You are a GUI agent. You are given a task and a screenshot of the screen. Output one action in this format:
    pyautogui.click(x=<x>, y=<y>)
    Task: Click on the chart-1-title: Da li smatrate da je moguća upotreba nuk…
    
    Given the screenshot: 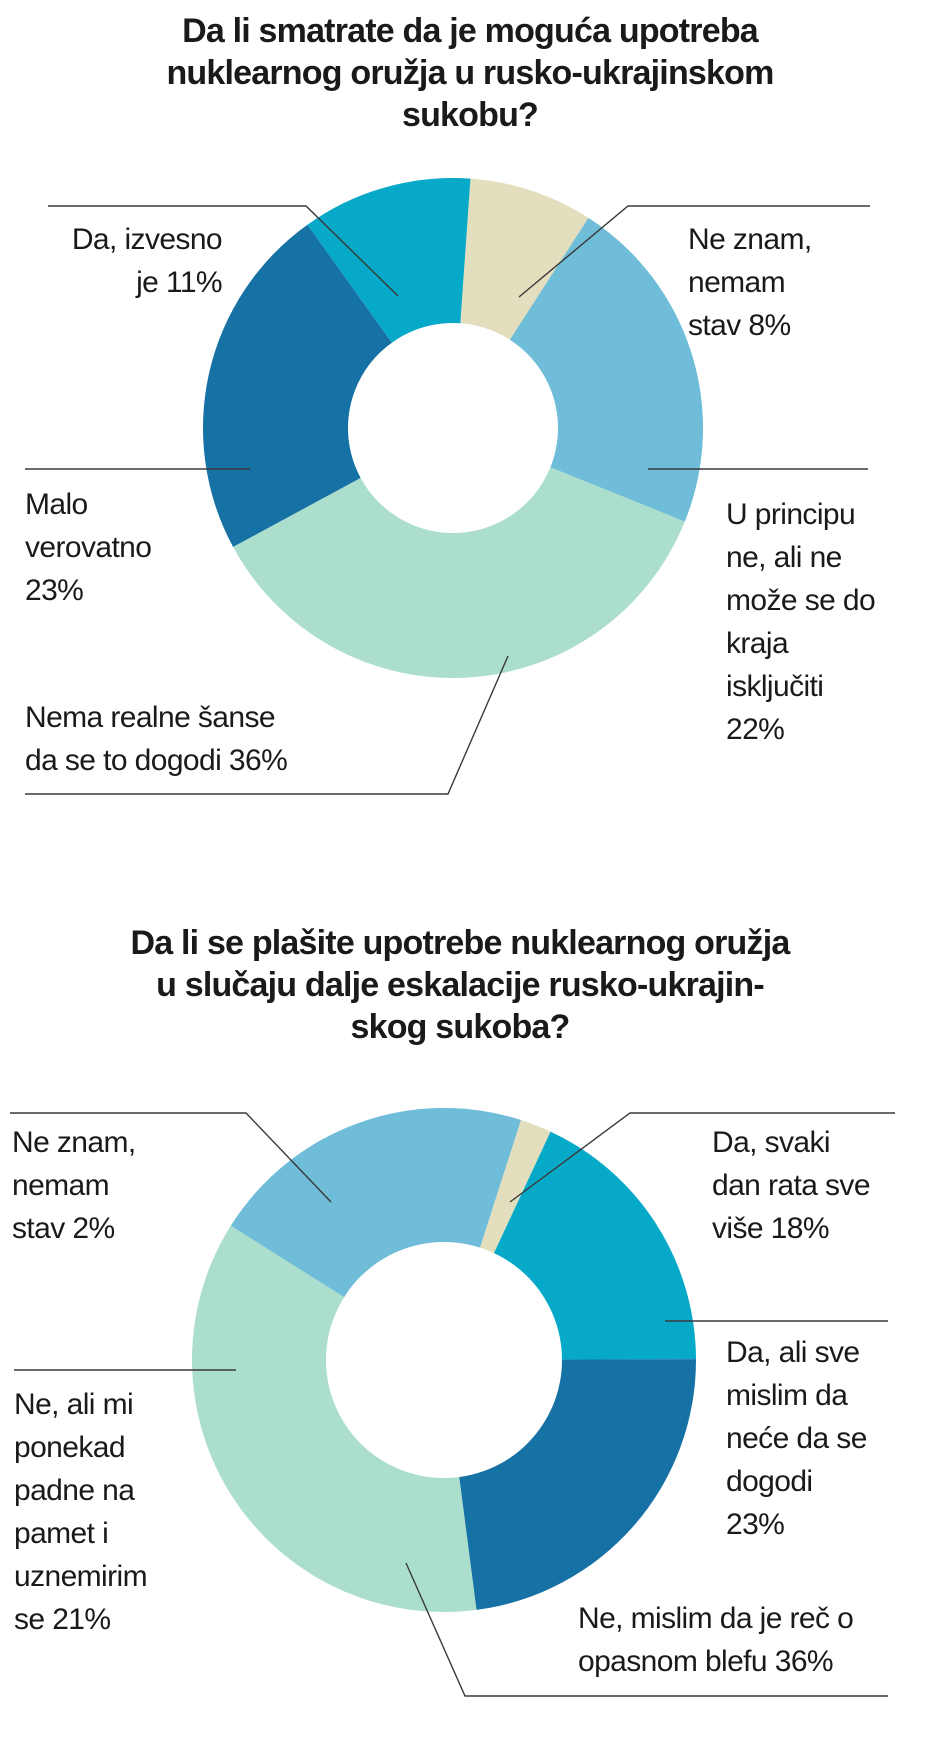 What is the action you would take?
    pyautogui.click(x=470, y=73)
    